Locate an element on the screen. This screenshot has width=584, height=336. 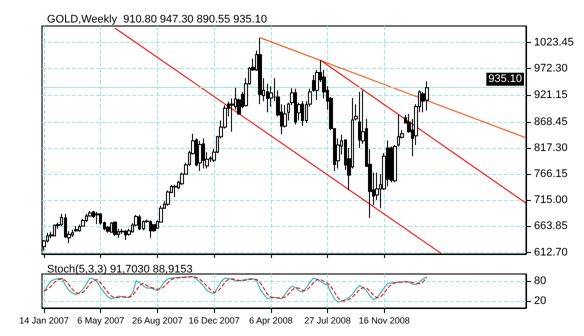
y-tick-label: 612.70 is located at coordinates (551, 252).